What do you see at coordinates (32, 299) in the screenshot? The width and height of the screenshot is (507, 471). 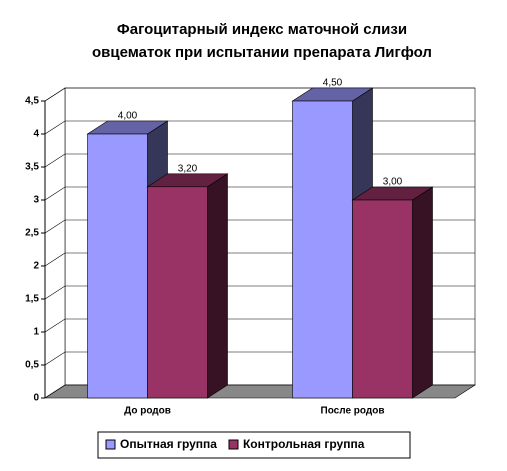 I see `y-tick-label: 1,5` at bounding box center [32, 299].